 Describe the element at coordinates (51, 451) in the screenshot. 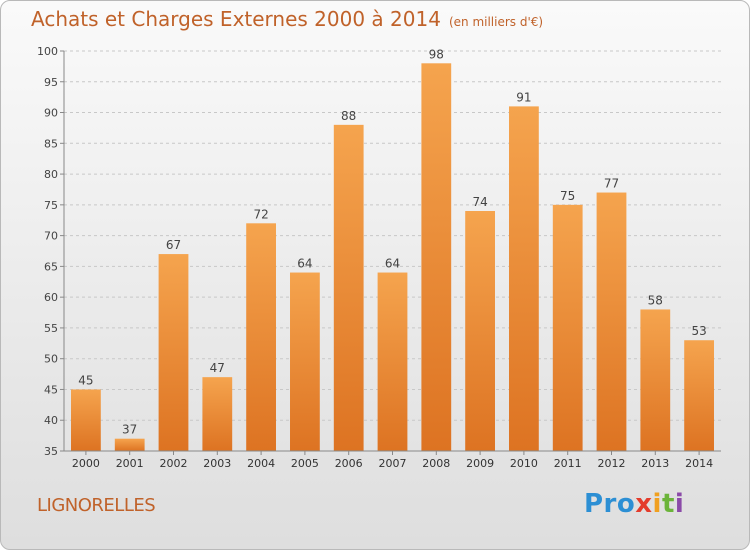

I see `y-tick-label: 35` at that location.